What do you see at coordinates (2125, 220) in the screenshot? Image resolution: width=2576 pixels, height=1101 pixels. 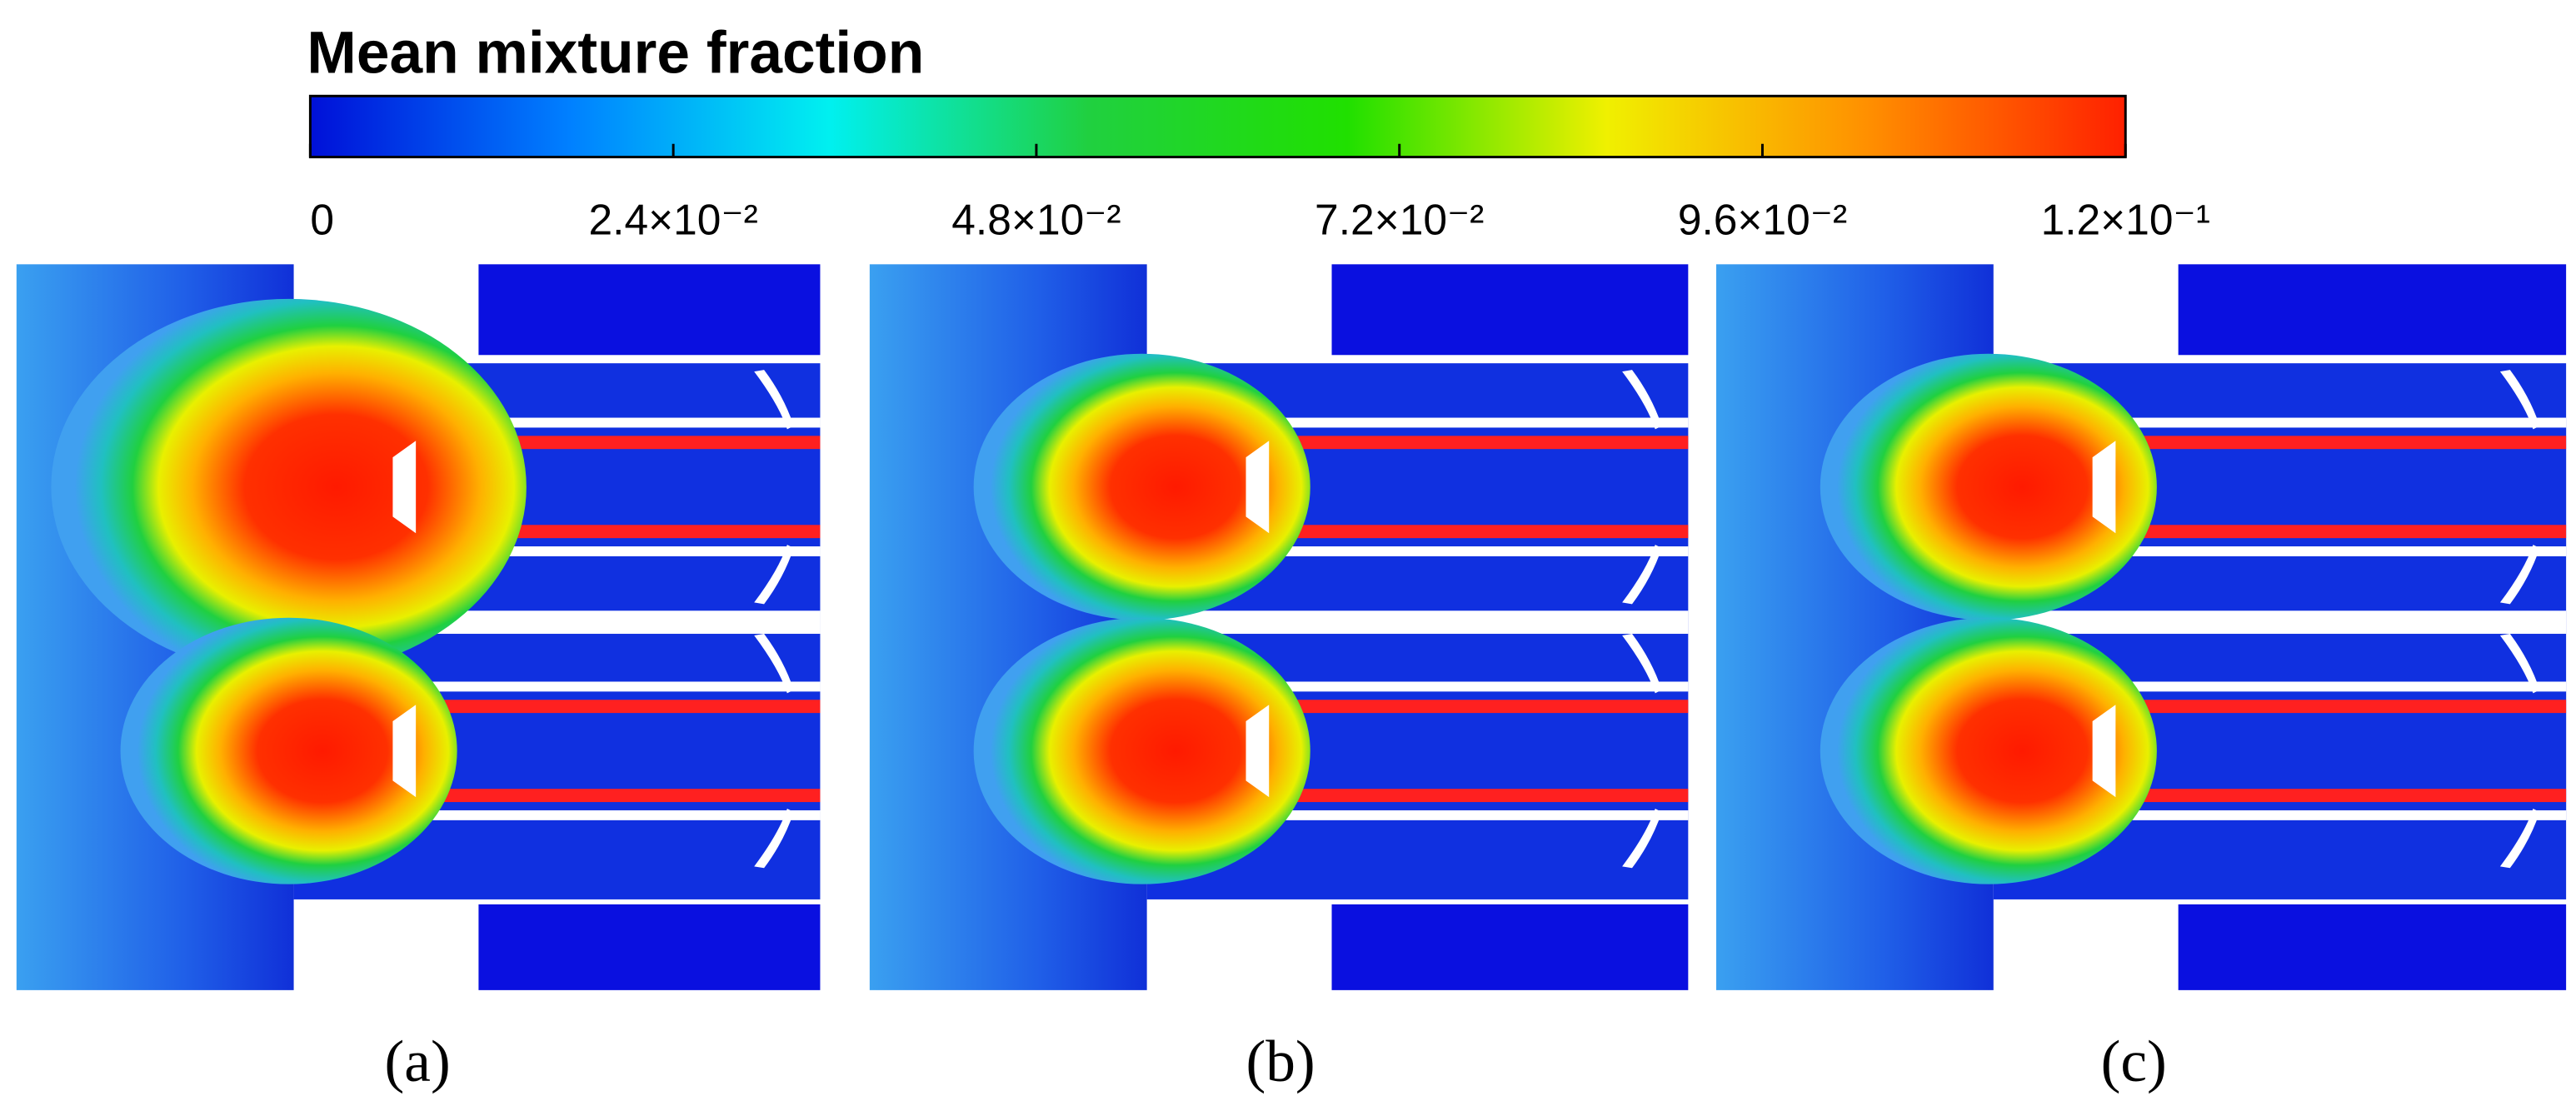 I see `colorbar-tick-label: 1.2×10⁻¹` at bounding box center [2125, 220].